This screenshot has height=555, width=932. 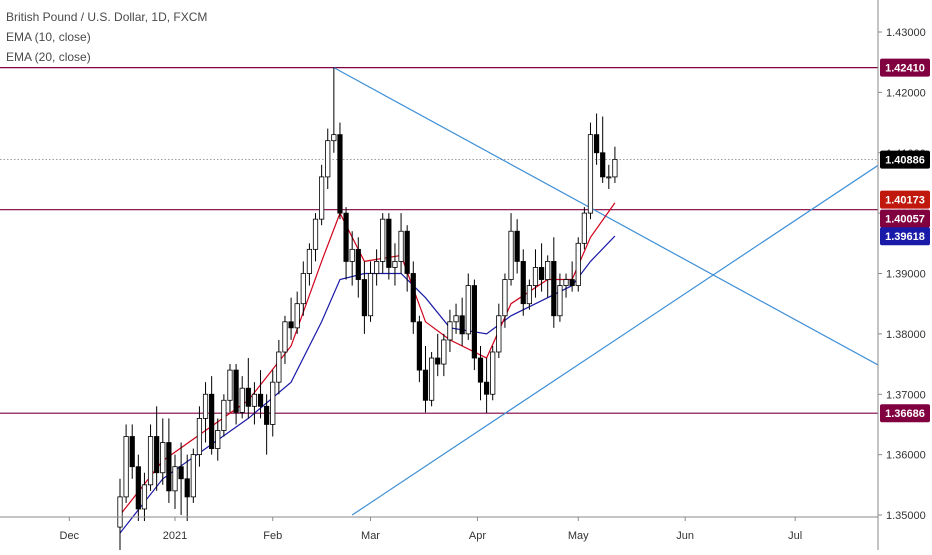 What do you see at coordinates (578, 536) in the screenshot?
I see `time-tick-label: May` at bounding box center [578, 536].